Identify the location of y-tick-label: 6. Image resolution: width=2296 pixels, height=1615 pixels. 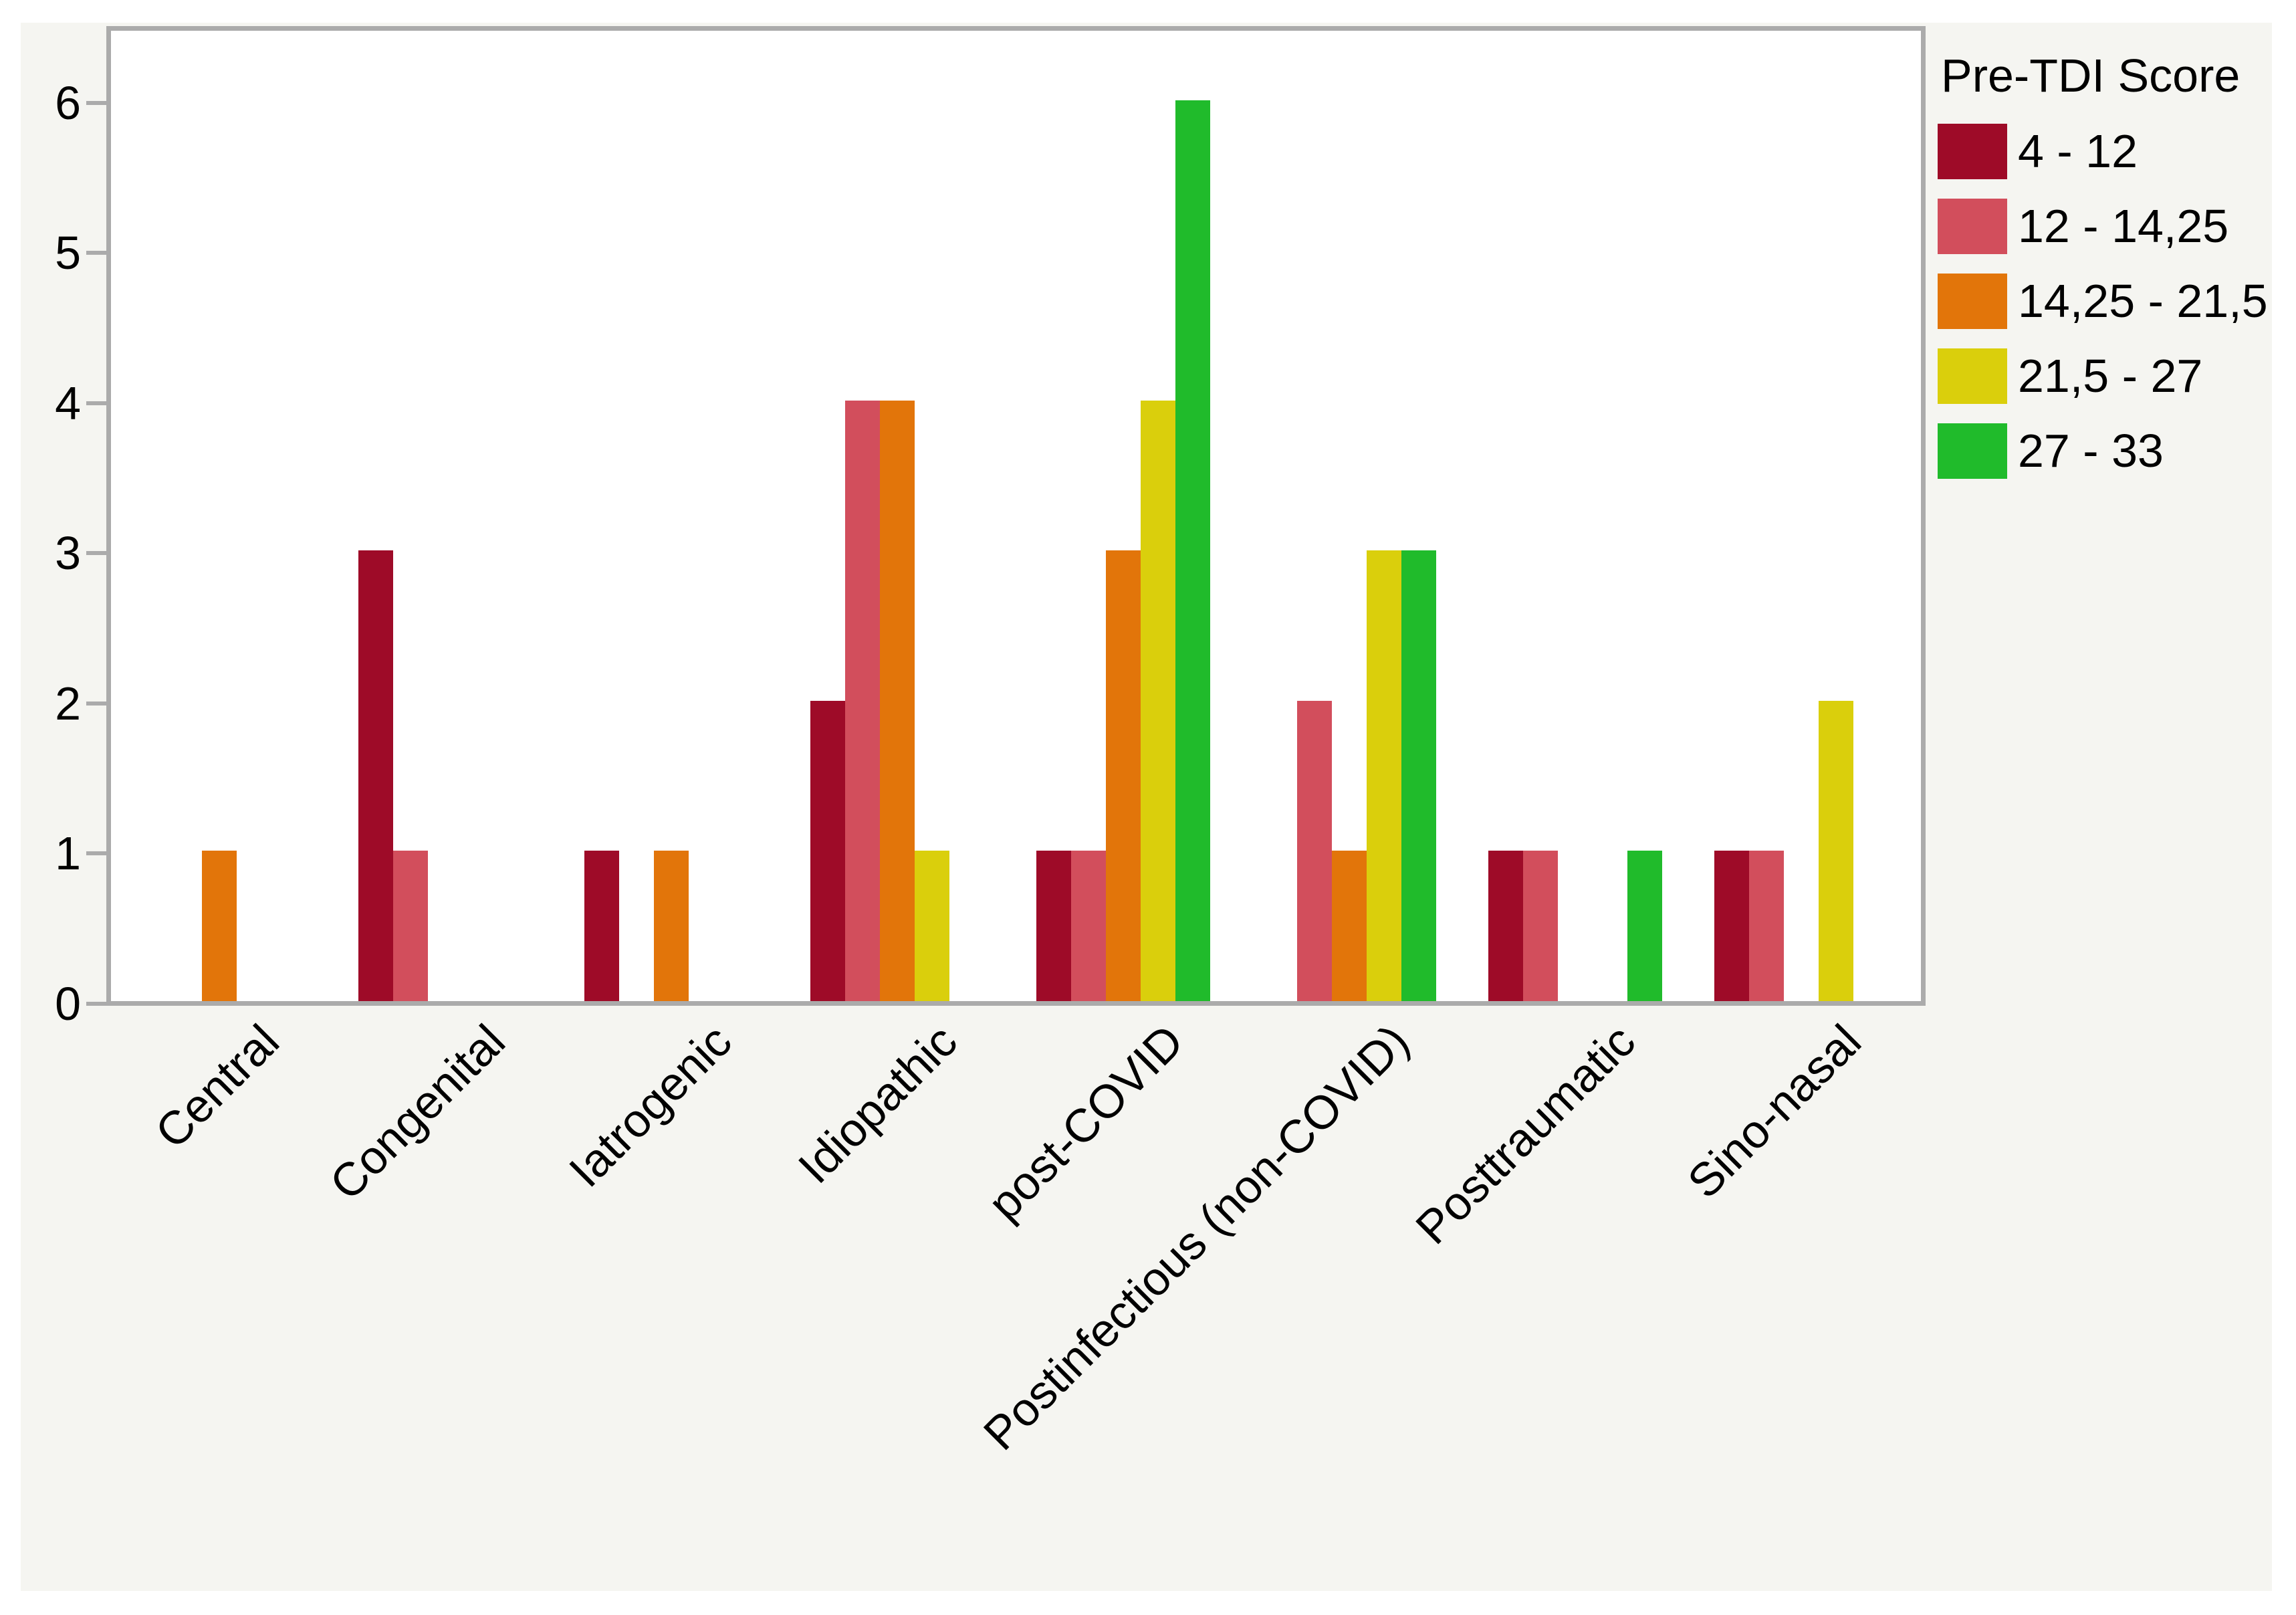
(68, 102).